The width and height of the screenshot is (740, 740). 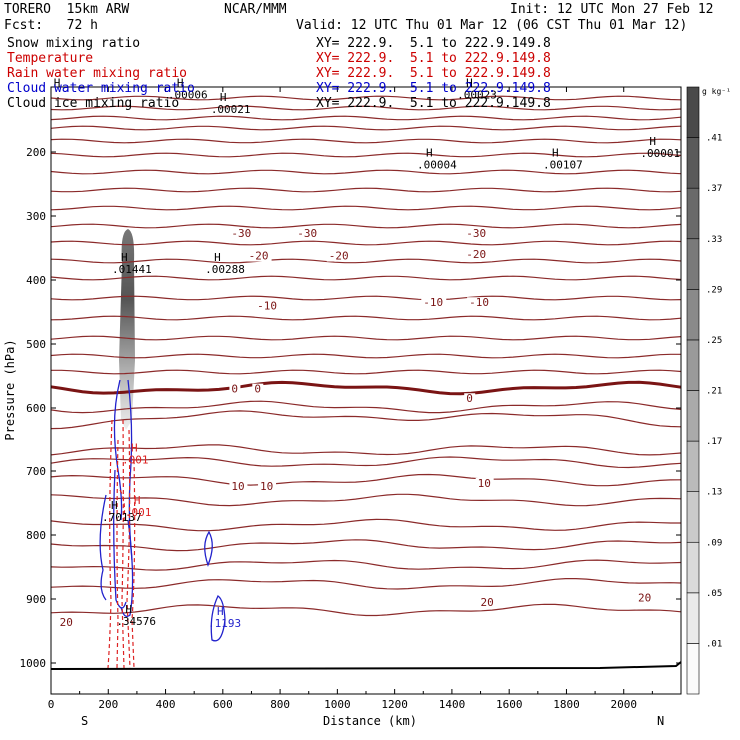 What do you see at coordinates (660, 721) in the screenshot?
I see `north-endpoint: N` at bounding box center [660, 721].